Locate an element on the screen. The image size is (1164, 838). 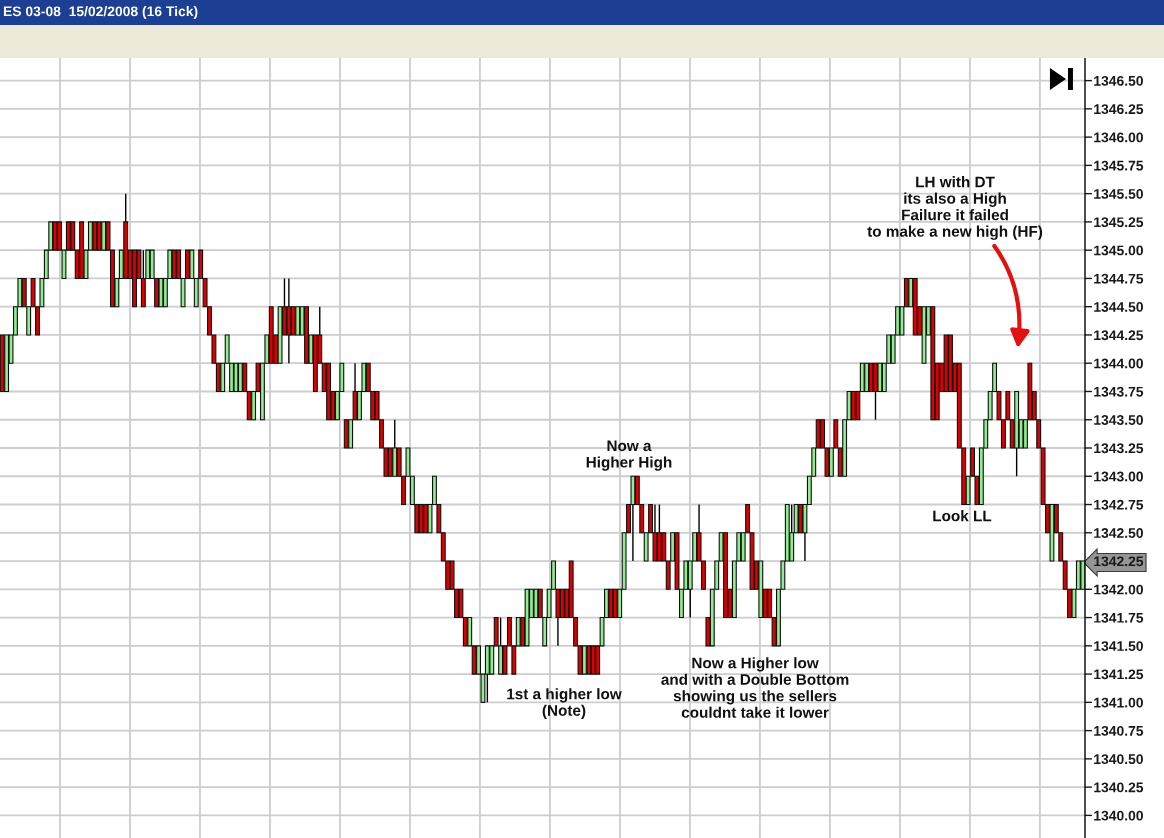
y-tick-label: 1344.00 is located at coordinates (1118, 363).